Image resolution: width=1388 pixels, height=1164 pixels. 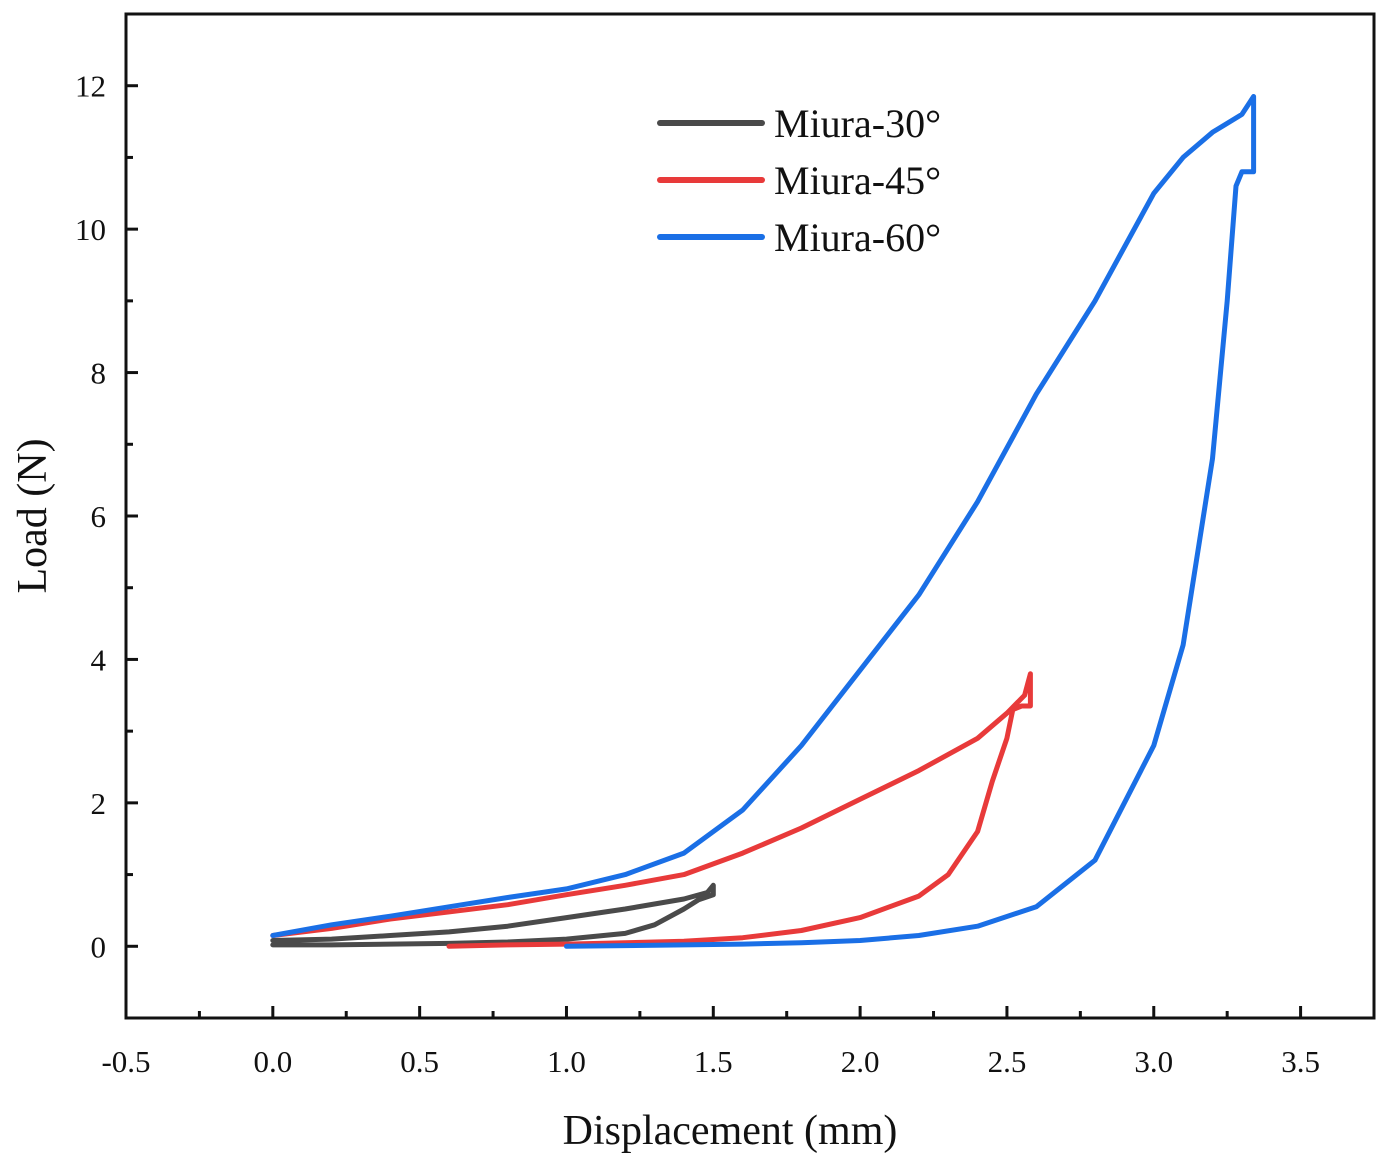 I want to click on x-axis-title: Displacement (mm), so click(x=730, y=1131).